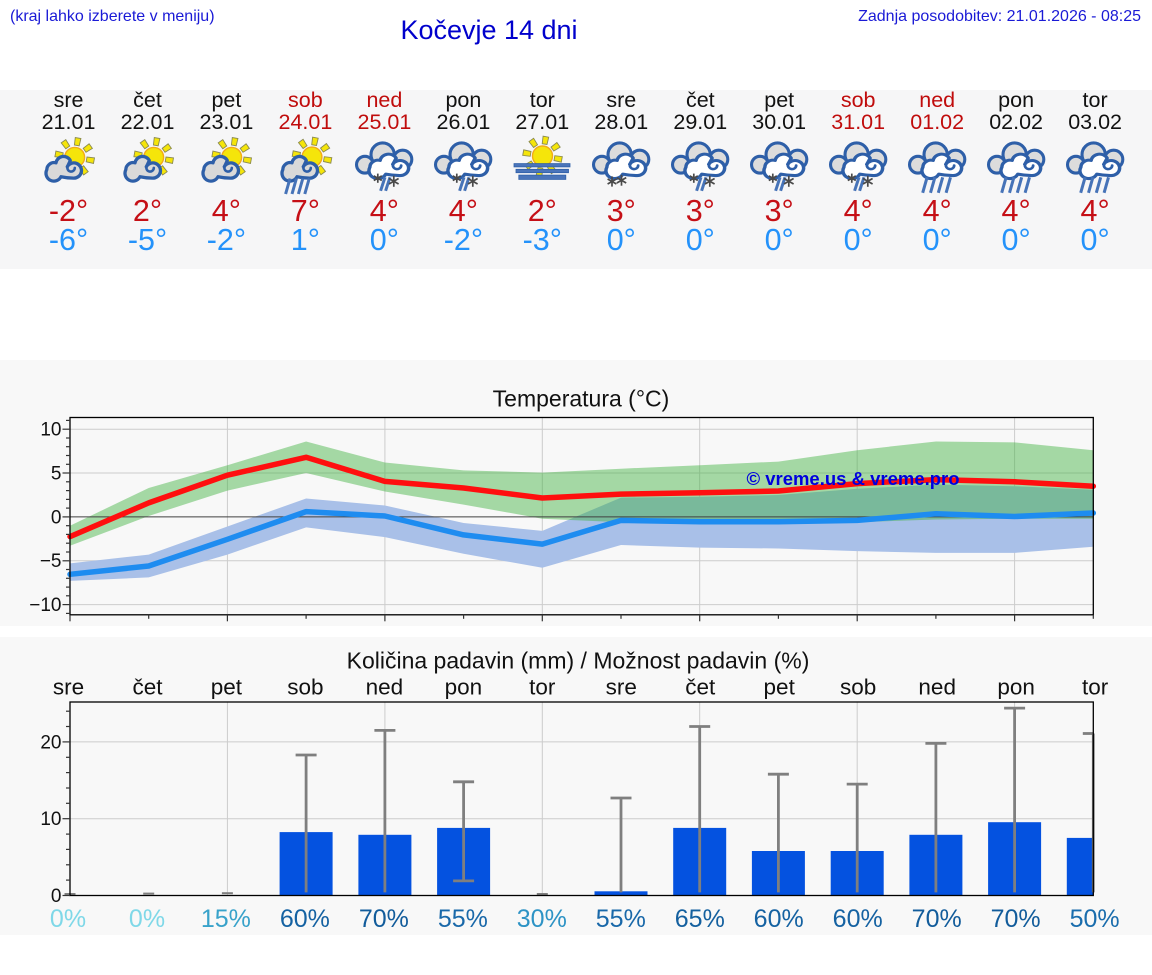 This screenshot has height=975, width=1152. Describe the element at coordinates (700, 919) in the screenshot. I see `svg-text: 65%` at that location.